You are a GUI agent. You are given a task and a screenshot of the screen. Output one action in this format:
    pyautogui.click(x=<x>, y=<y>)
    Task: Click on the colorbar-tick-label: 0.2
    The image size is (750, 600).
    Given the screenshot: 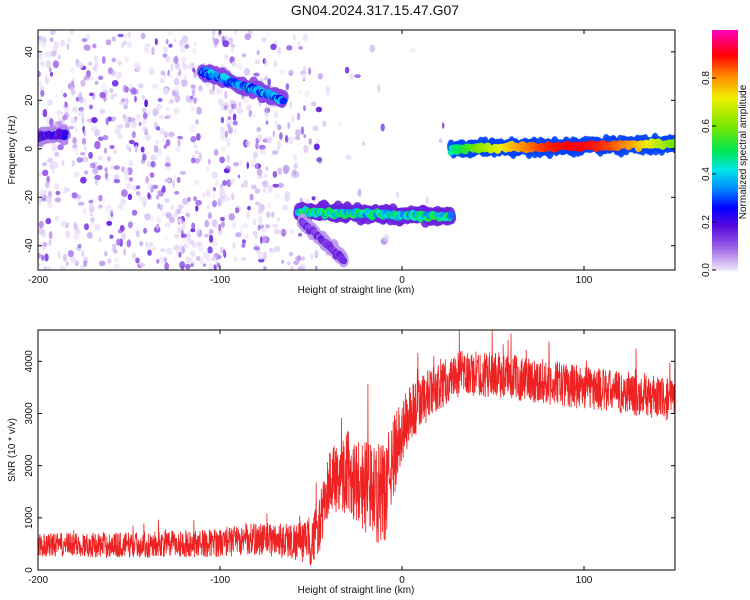 What is the action you would take?
    pyautogui.click(x=706, y=222)
    